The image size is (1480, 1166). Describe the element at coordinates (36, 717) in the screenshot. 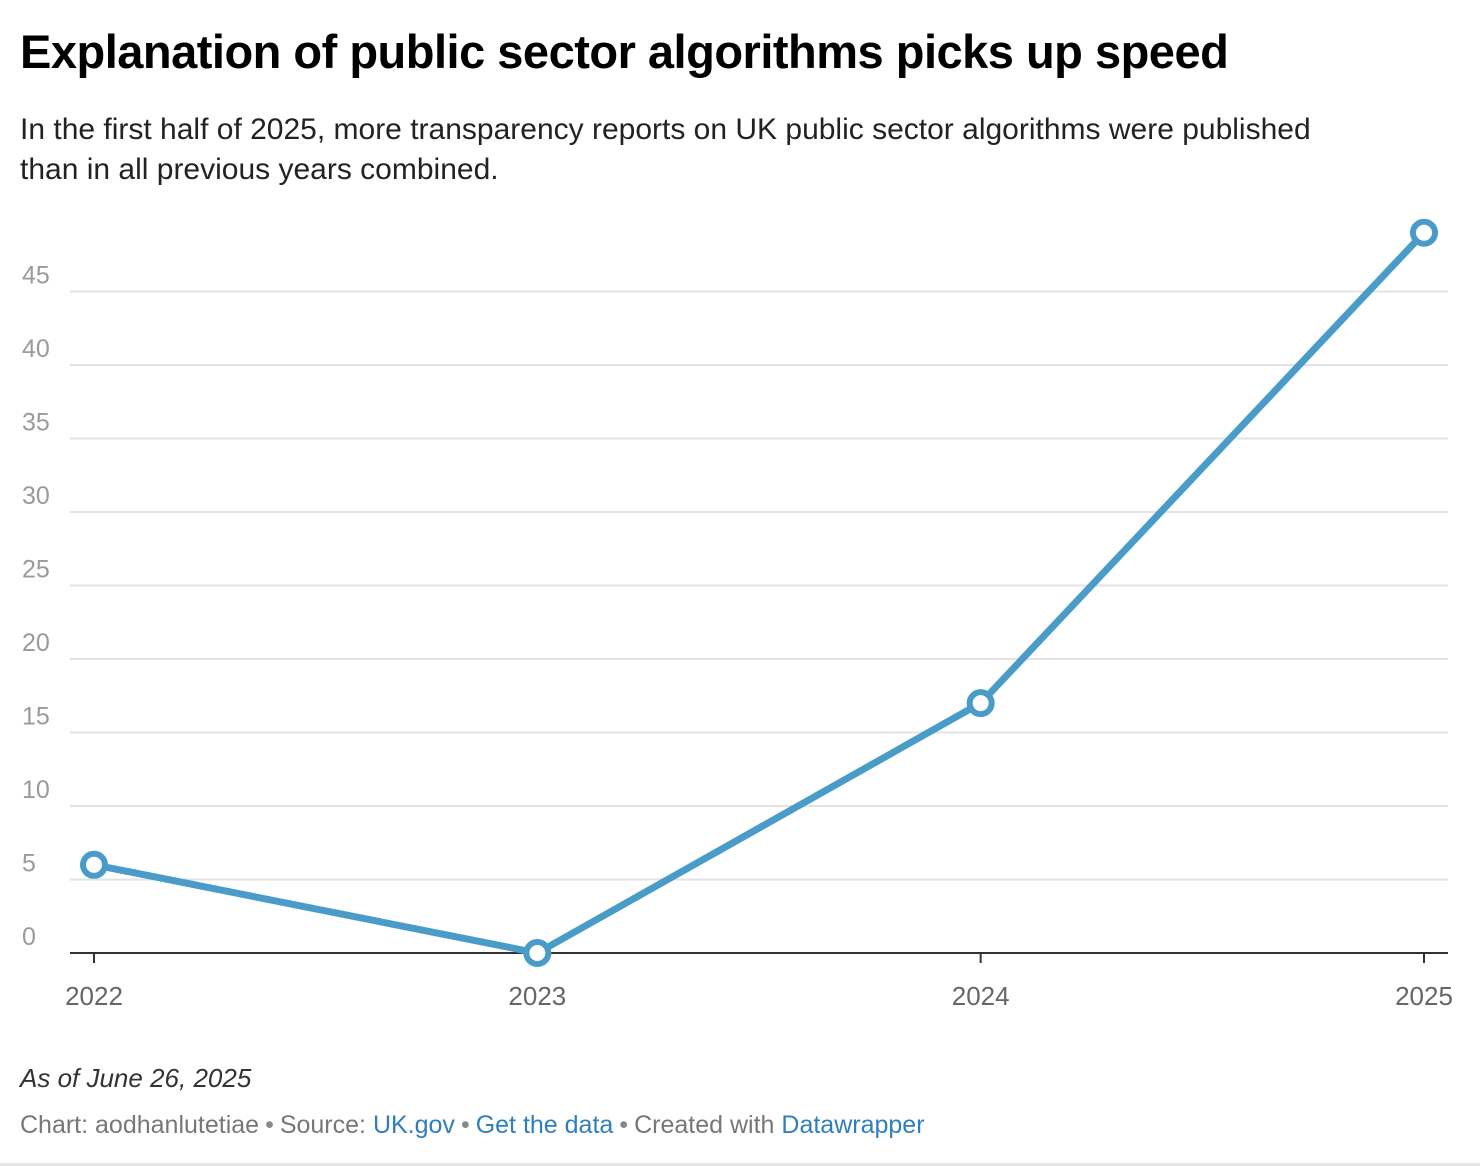

I see `y-tick-label: 15` at that location.